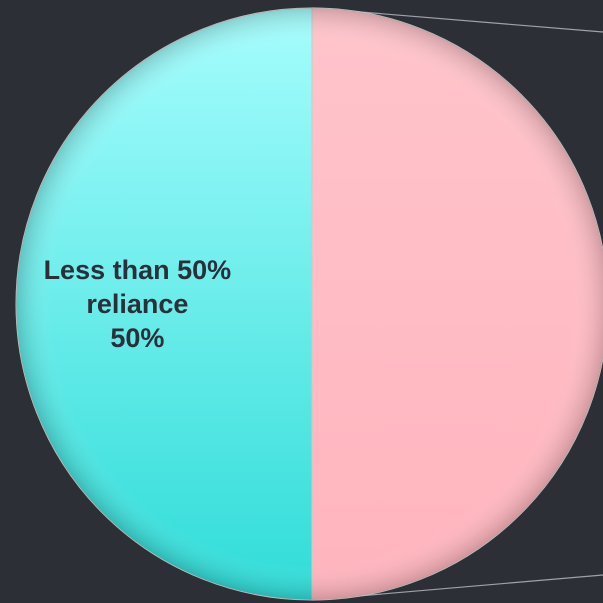  I want to click on slice-0-value-label: 50%, so click(137, 338).